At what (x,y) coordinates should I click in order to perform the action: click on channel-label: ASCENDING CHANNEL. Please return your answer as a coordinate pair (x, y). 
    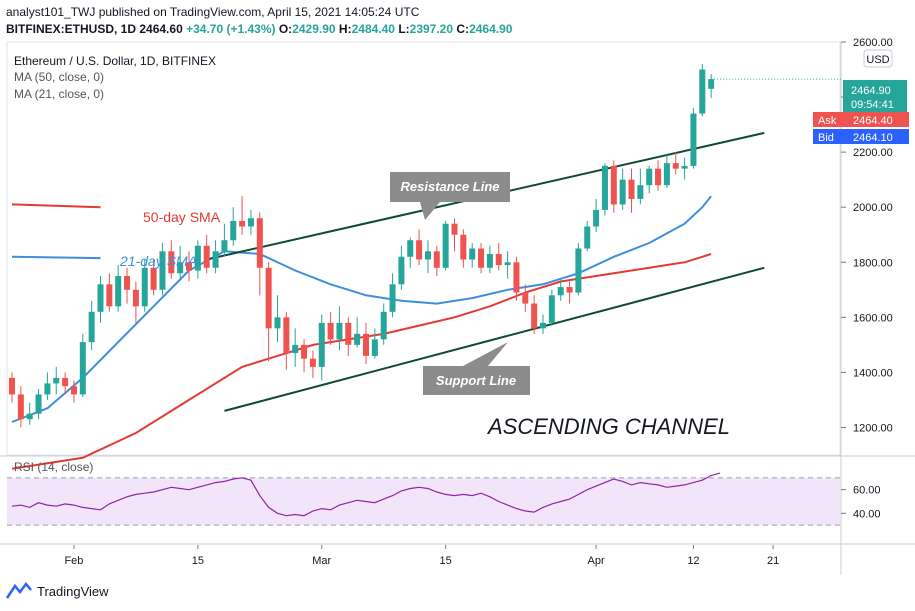
    Looking at the image, I should click on (608, 426).